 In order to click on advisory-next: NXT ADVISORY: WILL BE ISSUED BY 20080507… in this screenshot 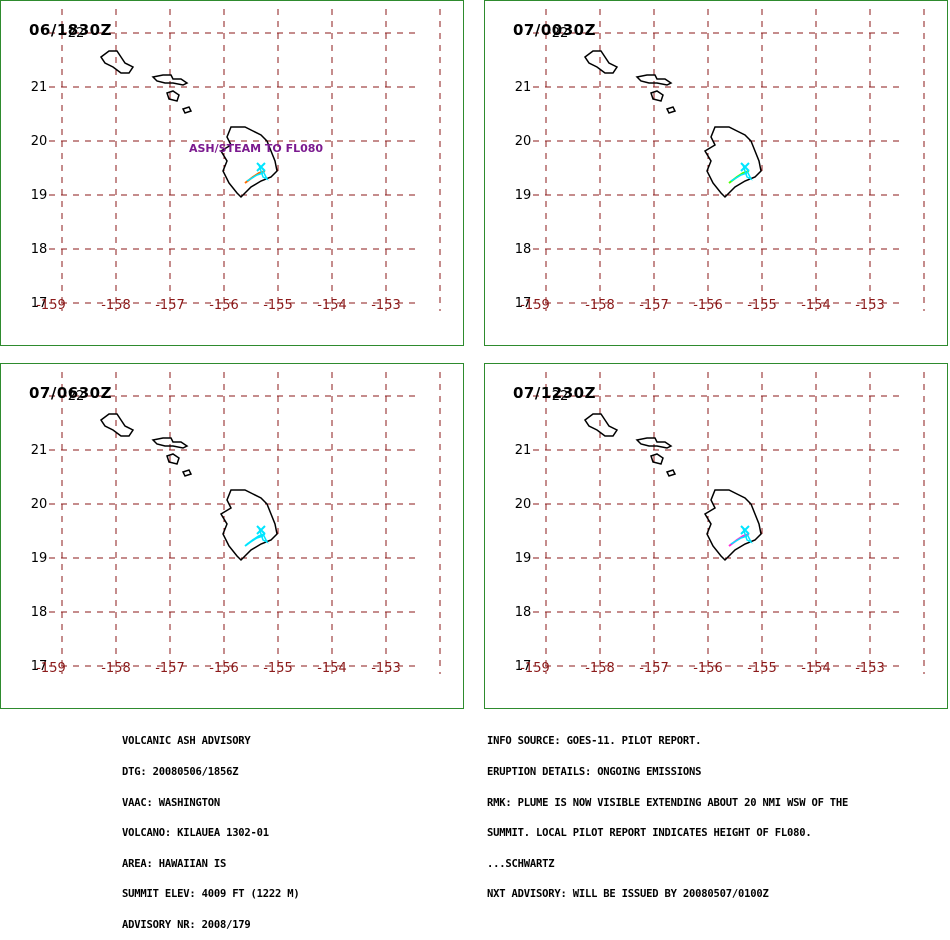, I will do `click(628, 894)`.